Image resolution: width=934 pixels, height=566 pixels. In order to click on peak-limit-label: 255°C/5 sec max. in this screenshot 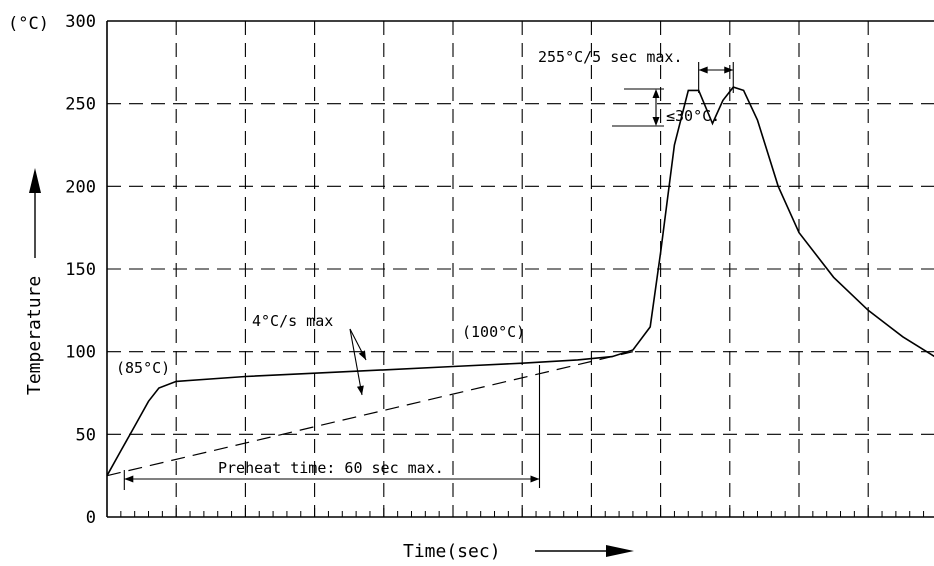, I will do `click(610, 57)`.